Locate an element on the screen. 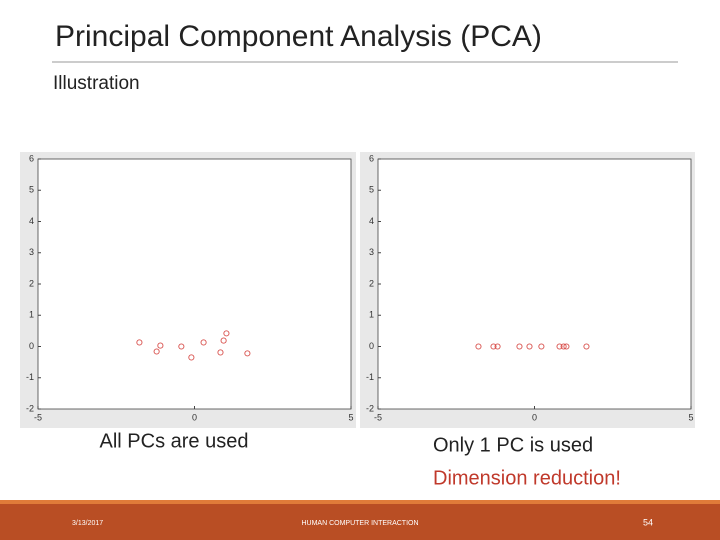  subtitle: Illustration is located at coordinates (96, 83).